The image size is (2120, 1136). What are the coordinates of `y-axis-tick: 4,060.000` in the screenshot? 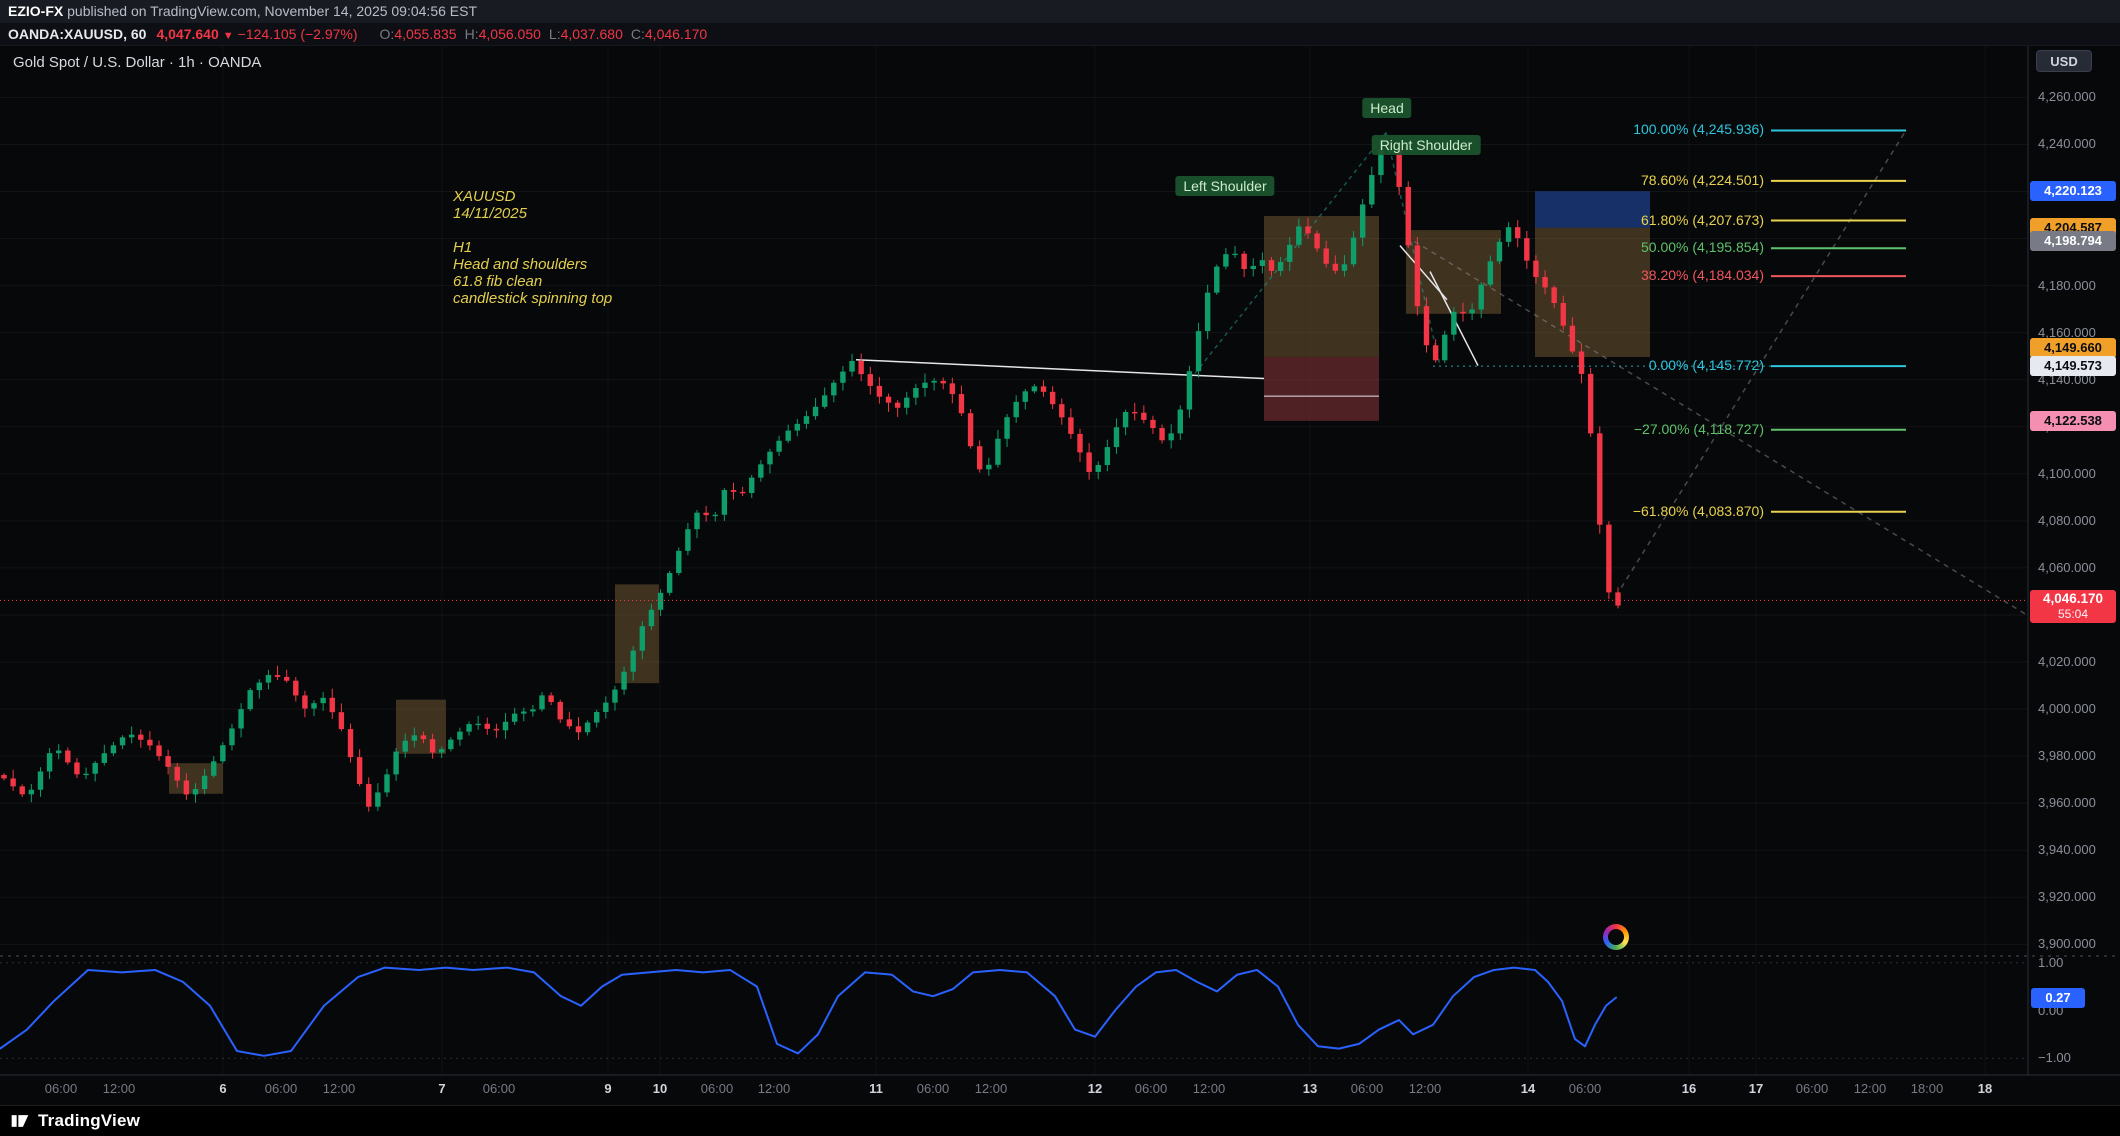 It's located at (2067, 567).